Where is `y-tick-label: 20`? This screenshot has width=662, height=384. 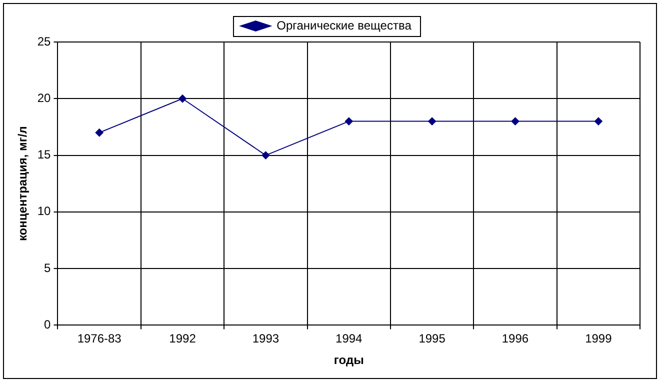 y-tick-label: 20 is located at coordinates (44, 97).